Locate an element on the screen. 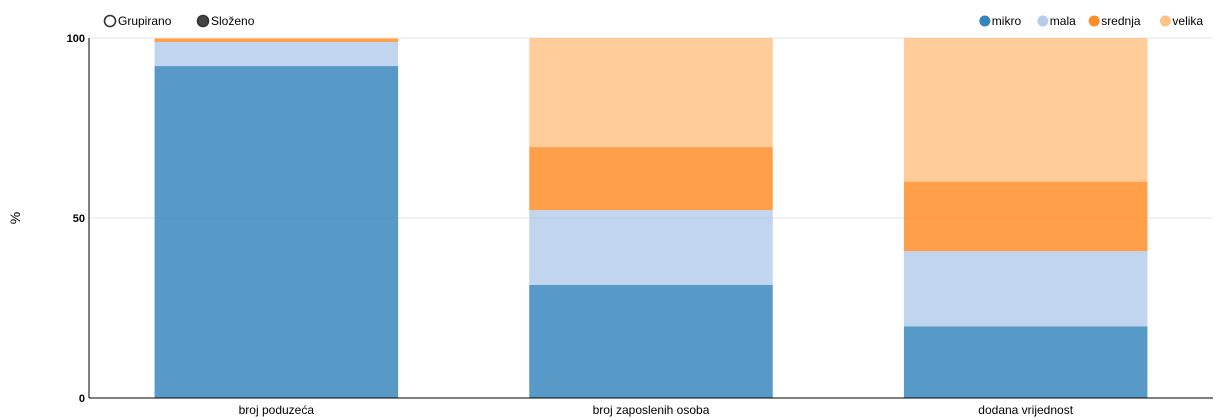 This screenshot has width=1221, height=420. stacked-option: Složeno is located at coordinates (225, 21).